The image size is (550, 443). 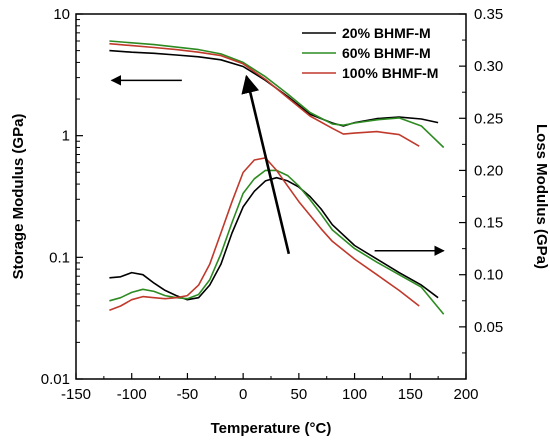 What do you see at coordinates (488, 327) in the screenshot?
I see `right-tick-label: 0.05` at bounding box center [488, 327].